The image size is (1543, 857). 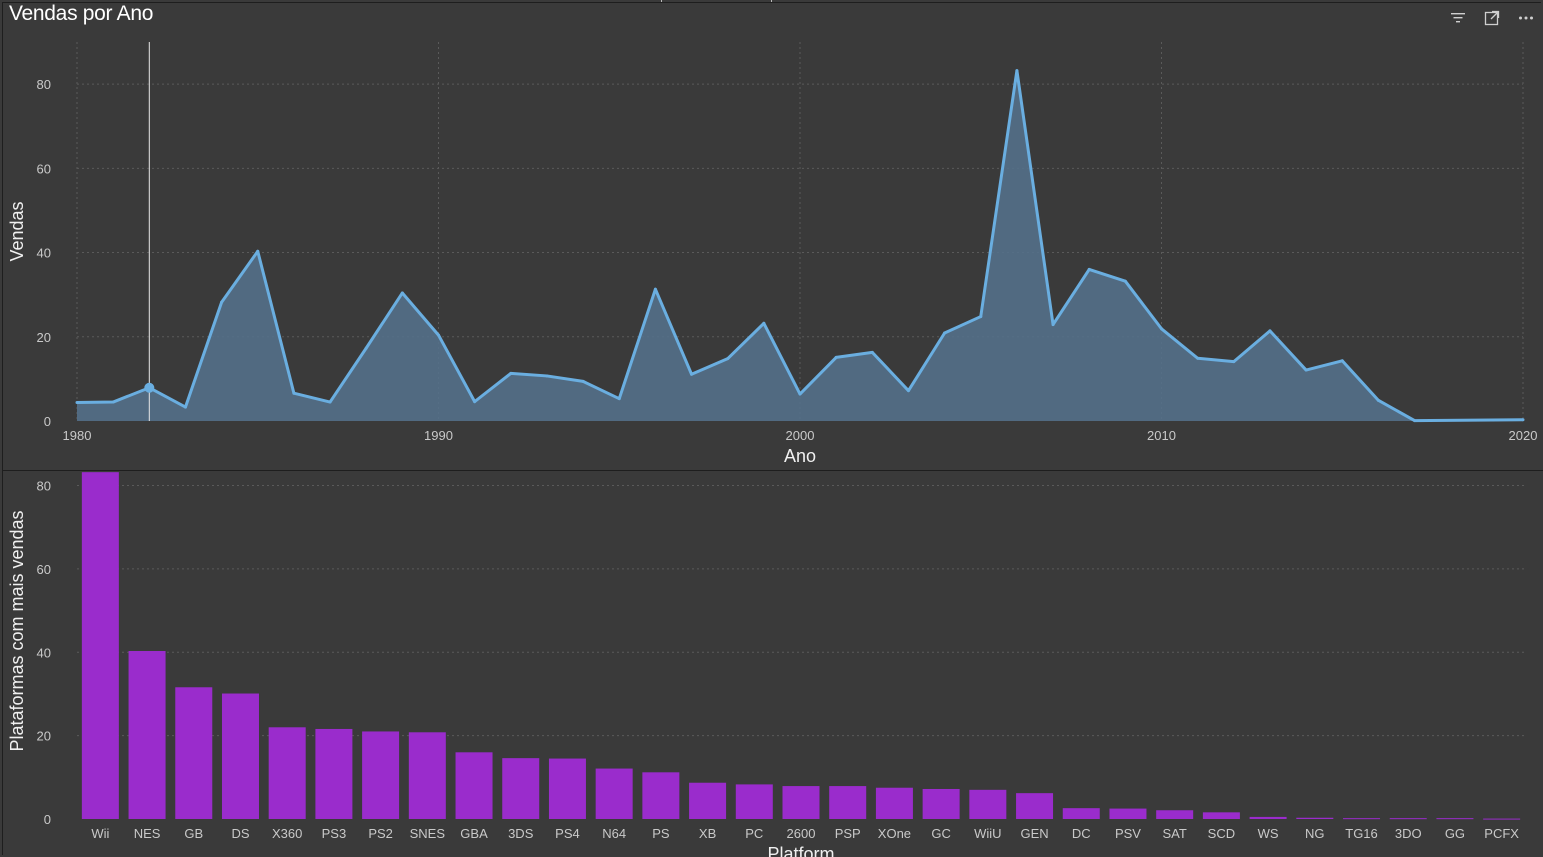 I want to click on x-tick-label: 1980, so click(x=77, y=435).